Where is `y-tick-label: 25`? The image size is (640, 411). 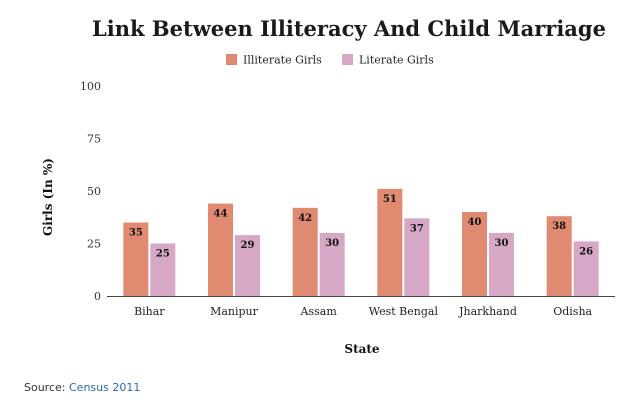 y-tick-label: 25 is located at coordinates (94, 244).